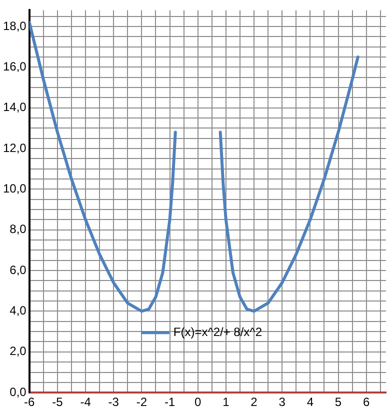 The width and height of the screenshot is (392, 413). I want to click on x-tick-label: -1, so click(170, 402).